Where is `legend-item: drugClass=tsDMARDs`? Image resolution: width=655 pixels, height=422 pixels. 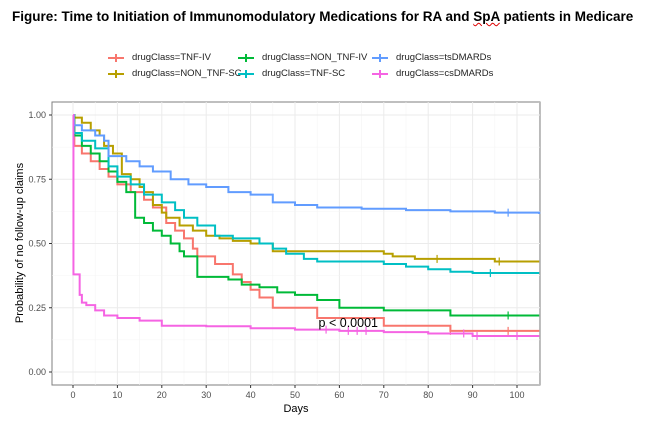
legend-item: drugClass=tsDMARDs is located at coordinates (431, 57).